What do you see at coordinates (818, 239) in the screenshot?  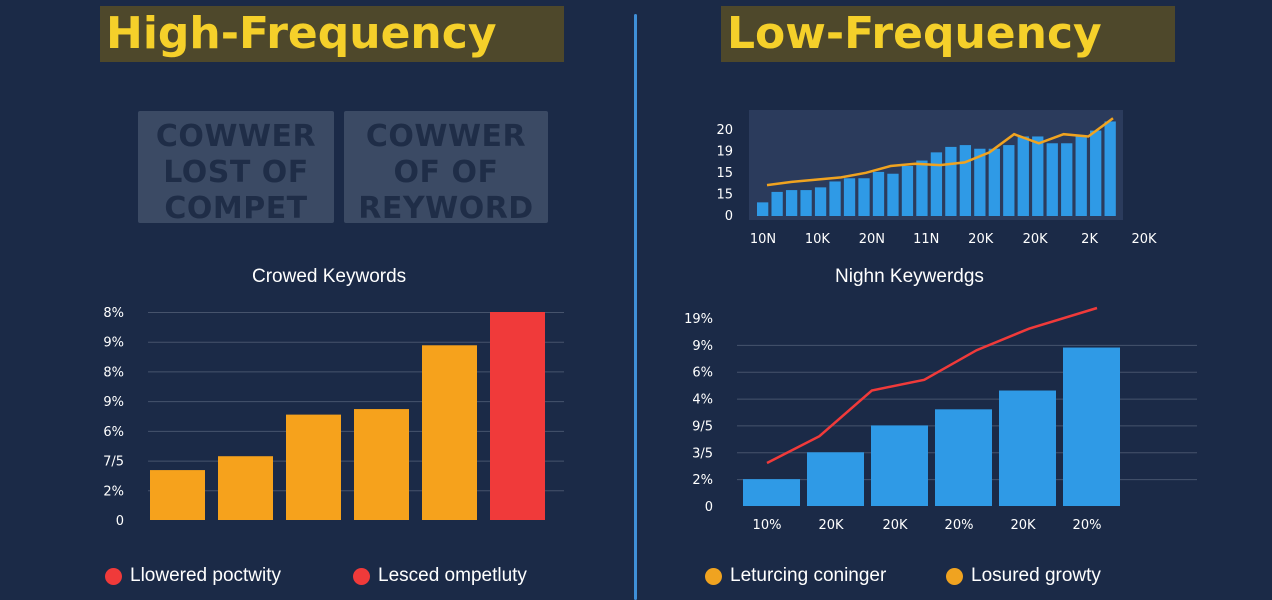 I see `x-tick-label: 10K` at bounding box center [818, 239].